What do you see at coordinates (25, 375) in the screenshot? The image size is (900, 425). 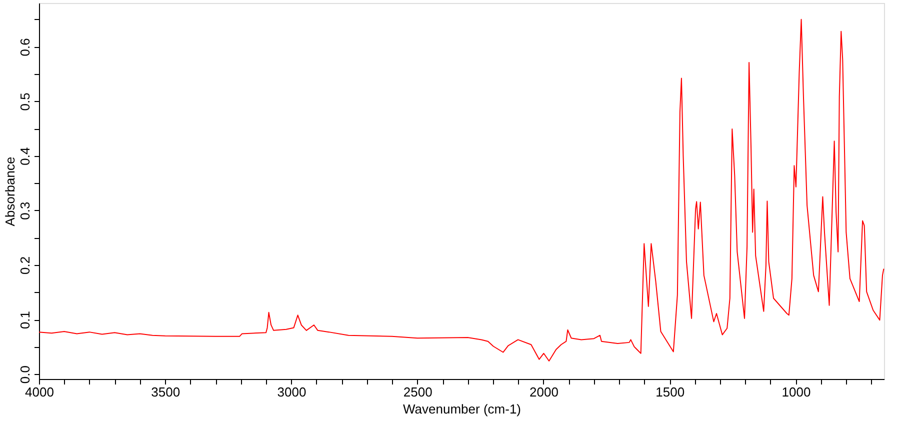 I see `y-tick-label: 0.0` at bounding box center [25, 375].